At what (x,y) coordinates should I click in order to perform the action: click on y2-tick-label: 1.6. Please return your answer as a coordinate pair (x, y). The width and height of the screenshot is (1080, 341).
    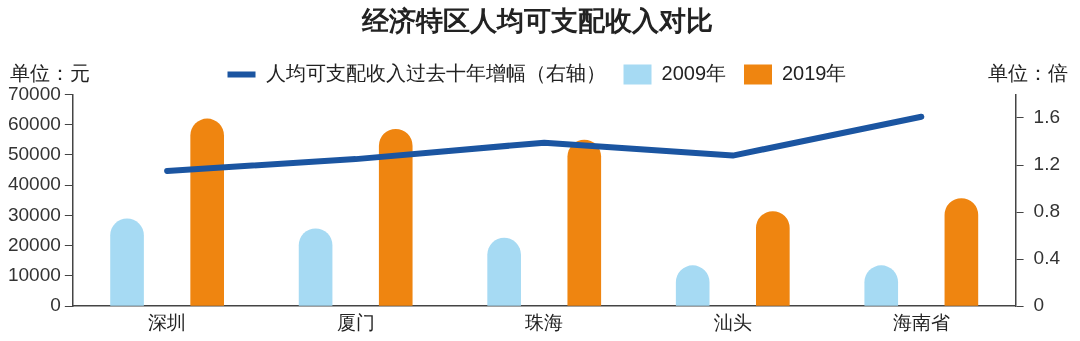
    Looking at the image, I should click on (1047, 117).